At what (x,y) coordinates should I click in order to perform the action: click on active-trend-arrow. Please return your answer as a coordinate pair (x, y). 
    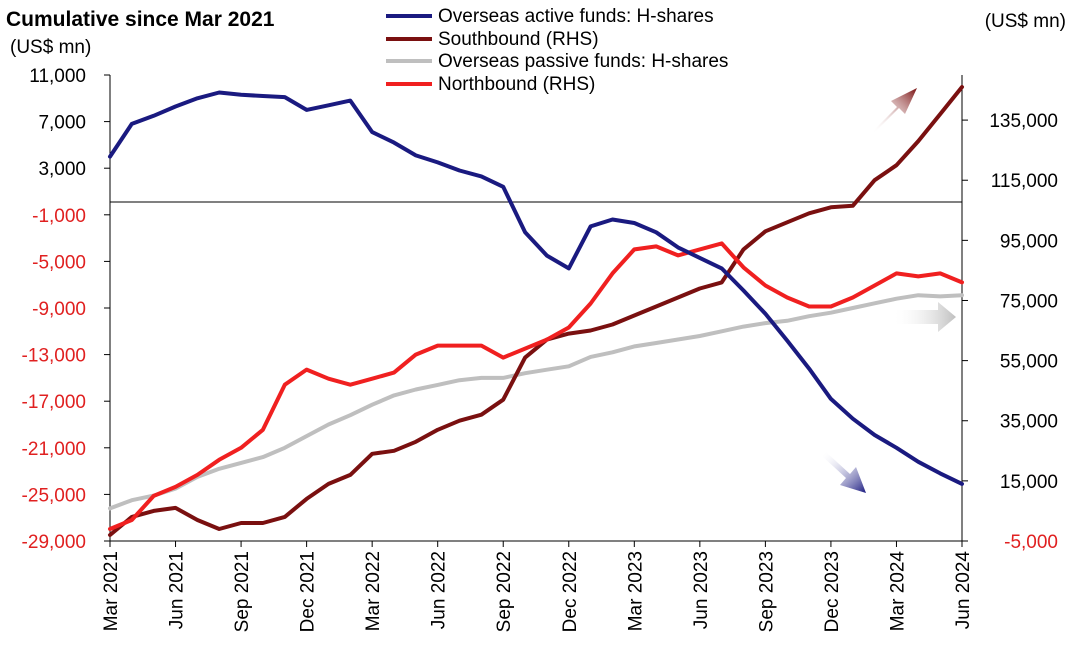
    Looking at the image, I should click on (844, 472).